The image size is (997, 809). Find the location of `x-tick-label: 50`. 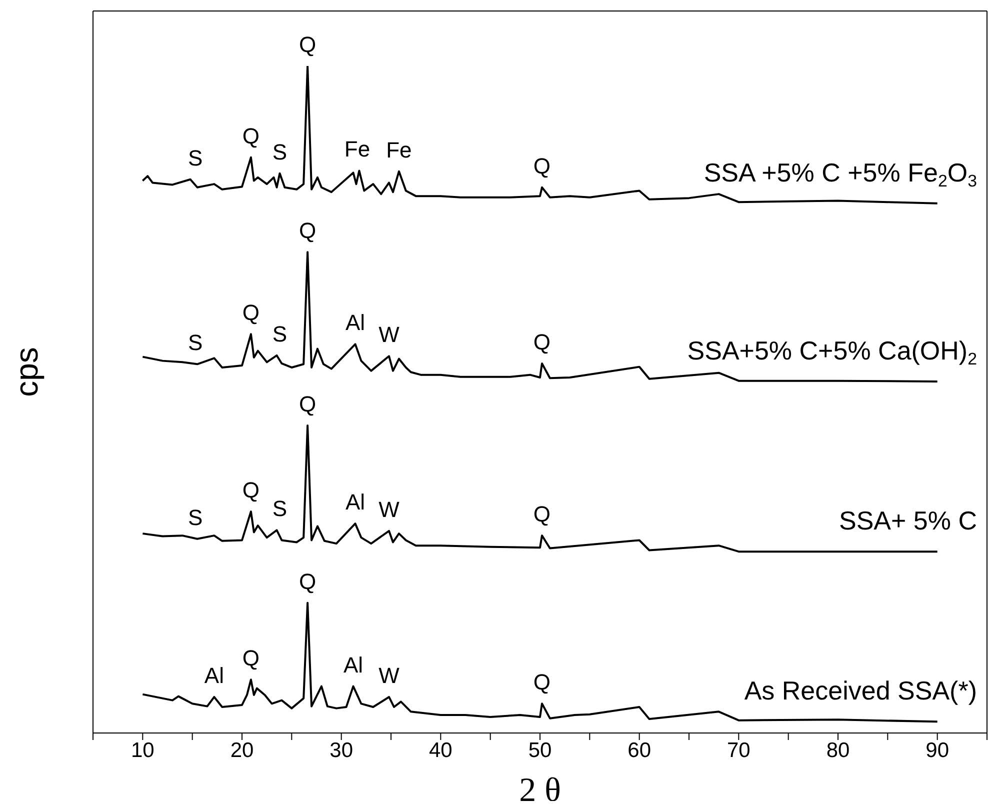

x-tick-label: 50 is located at coordinates (540, 750).